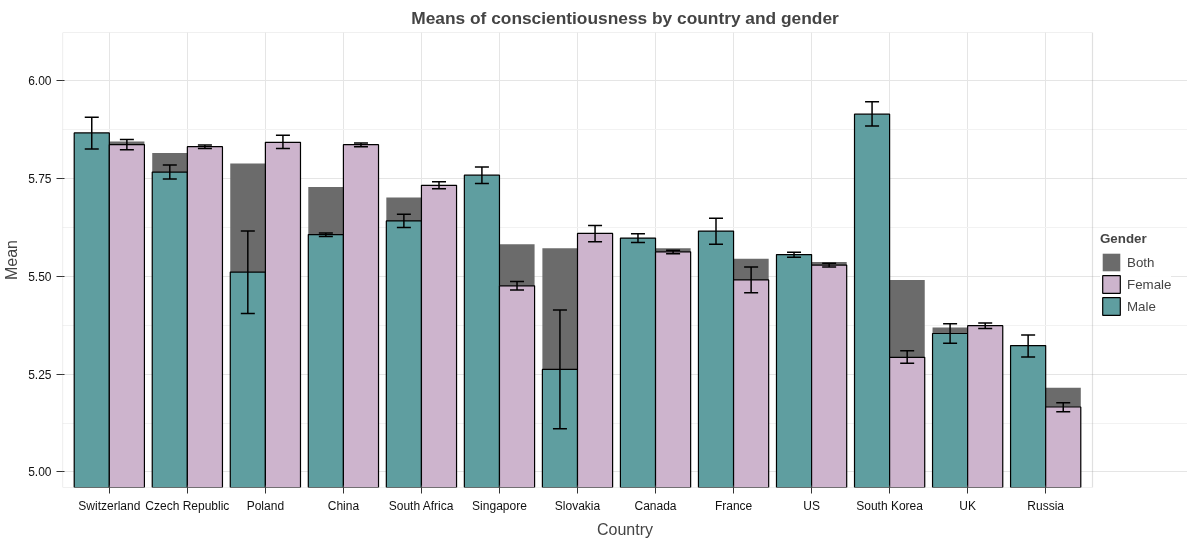 The image size is (1200, 542). Describe the element at coordinates (1141, 262) in the screenshot. I see `legend-label: Both` at that location.